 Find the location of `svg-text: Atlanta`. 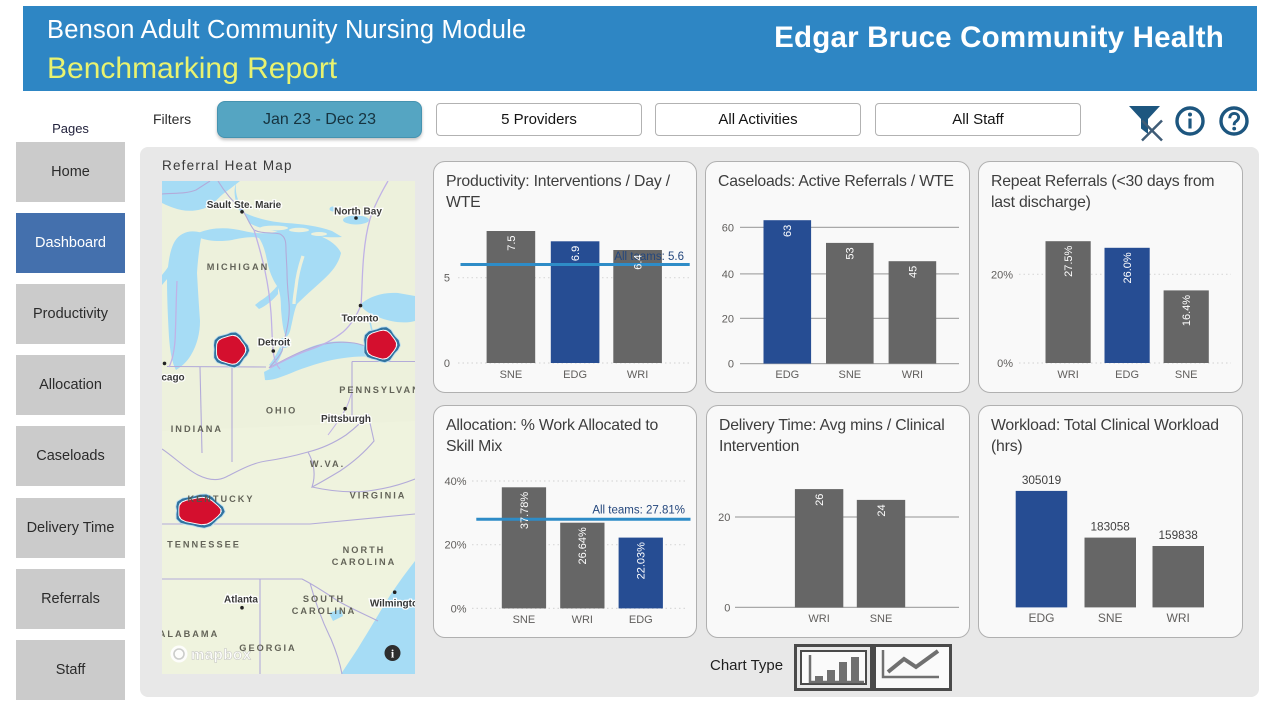

svg-text: Atlanta is located at coordinates (241, 600).